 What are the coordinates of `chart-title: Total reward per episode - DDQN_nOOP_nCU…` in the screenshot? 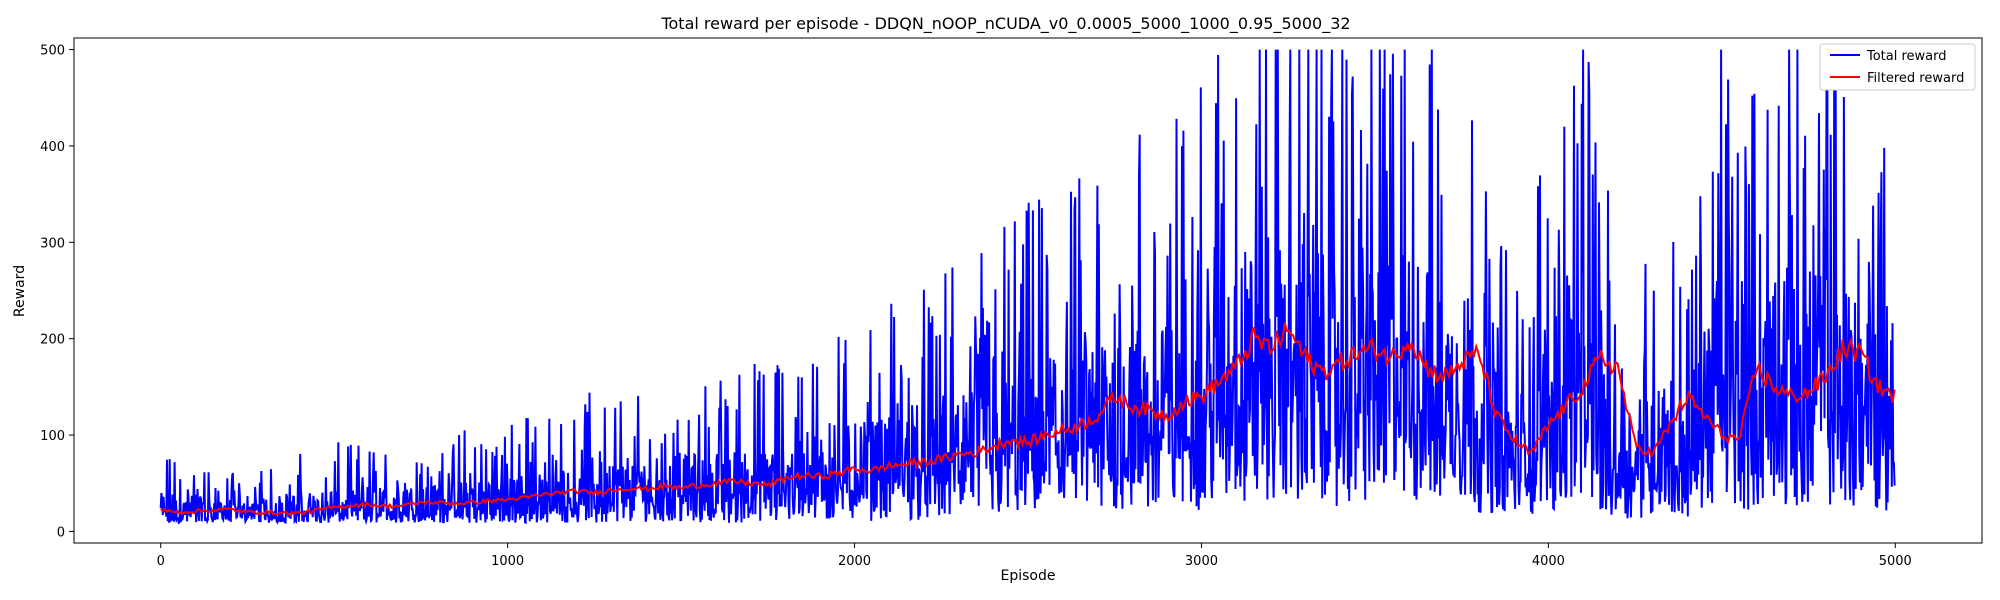 It's located at (1005, 24).